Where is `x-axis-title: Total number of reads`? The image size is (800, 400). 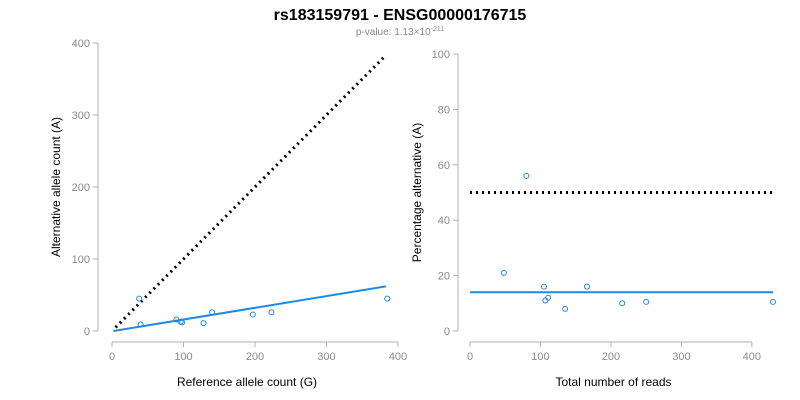
x-axis-title: Total number of reads is located at coordinates (613, 382).